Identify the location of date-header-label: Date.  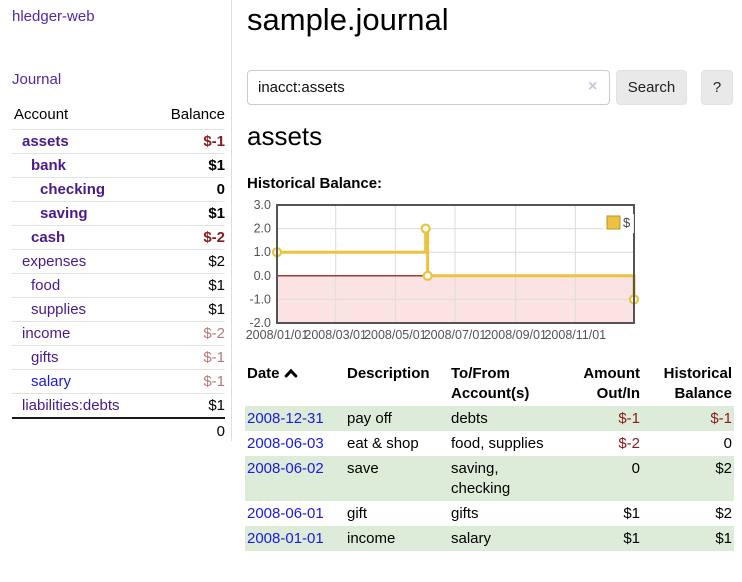
(263, 373).